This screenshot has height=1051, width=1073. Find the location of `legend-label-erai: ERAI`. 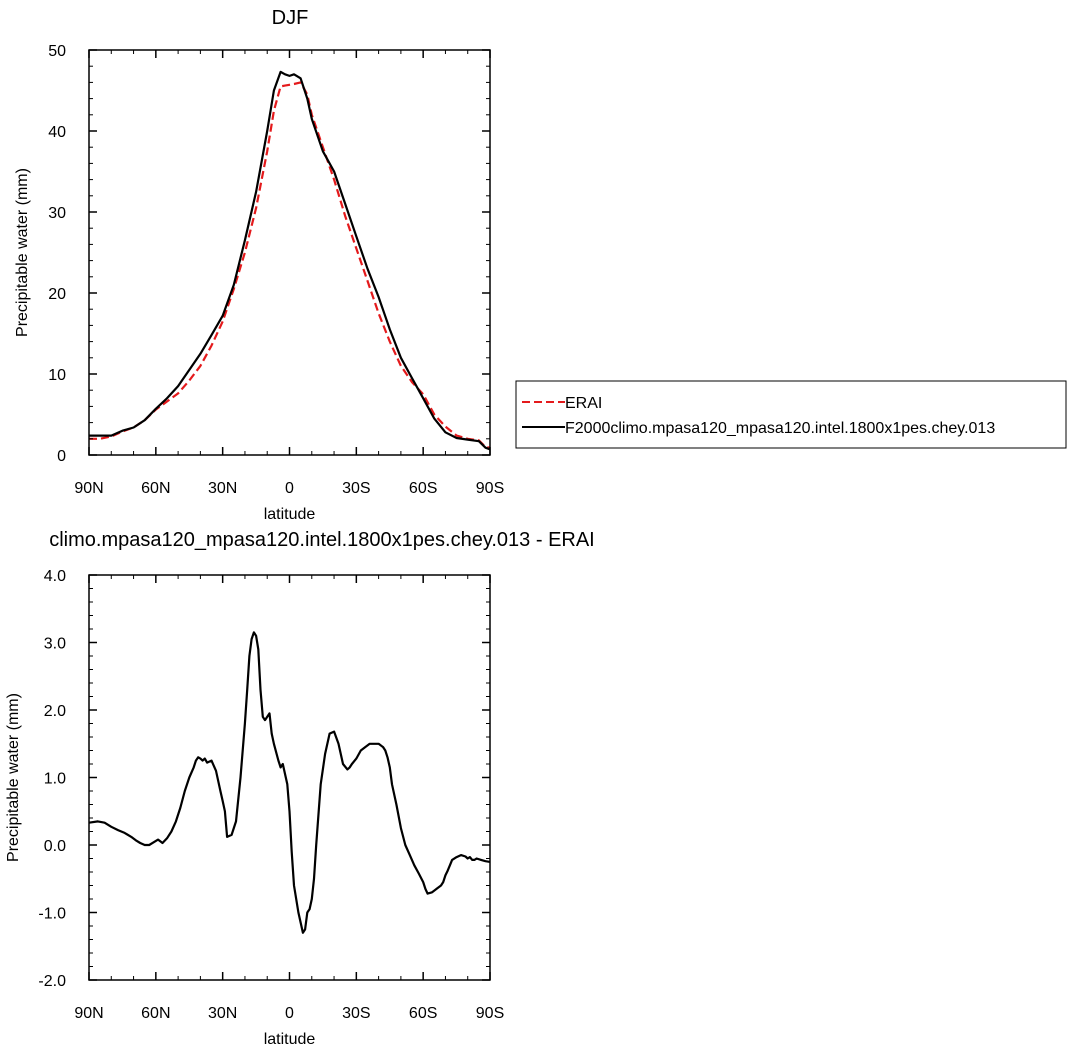

legend-label-erai: ERAI is located at coordinates (583, 403).